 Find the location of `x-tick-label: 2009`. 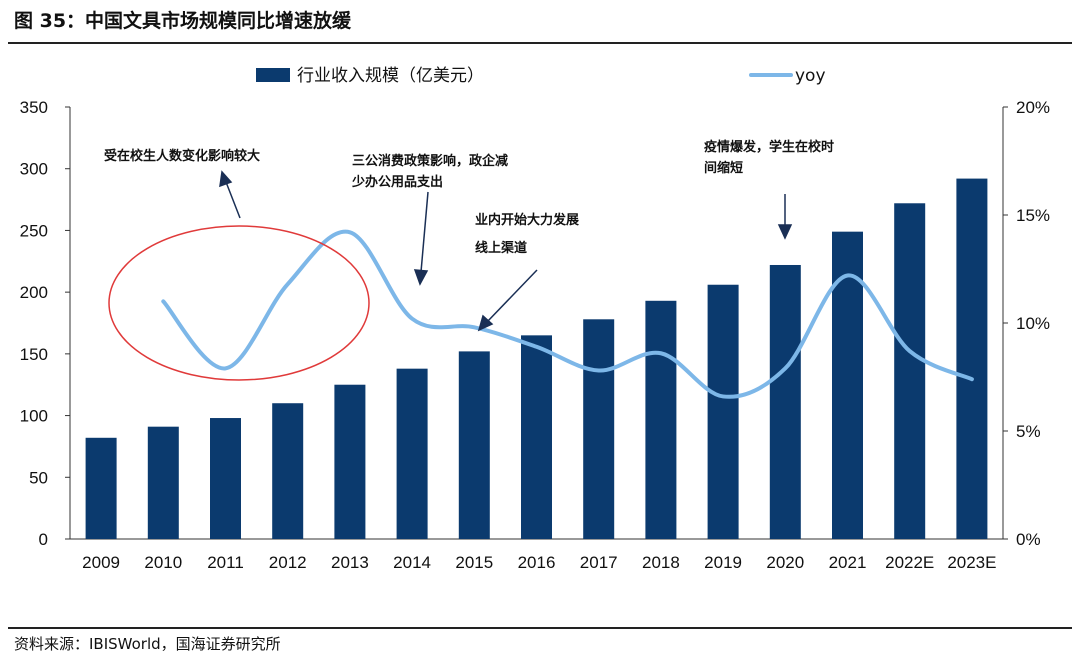

x-tick-label: 2009 is located at coordinates (101, 562).